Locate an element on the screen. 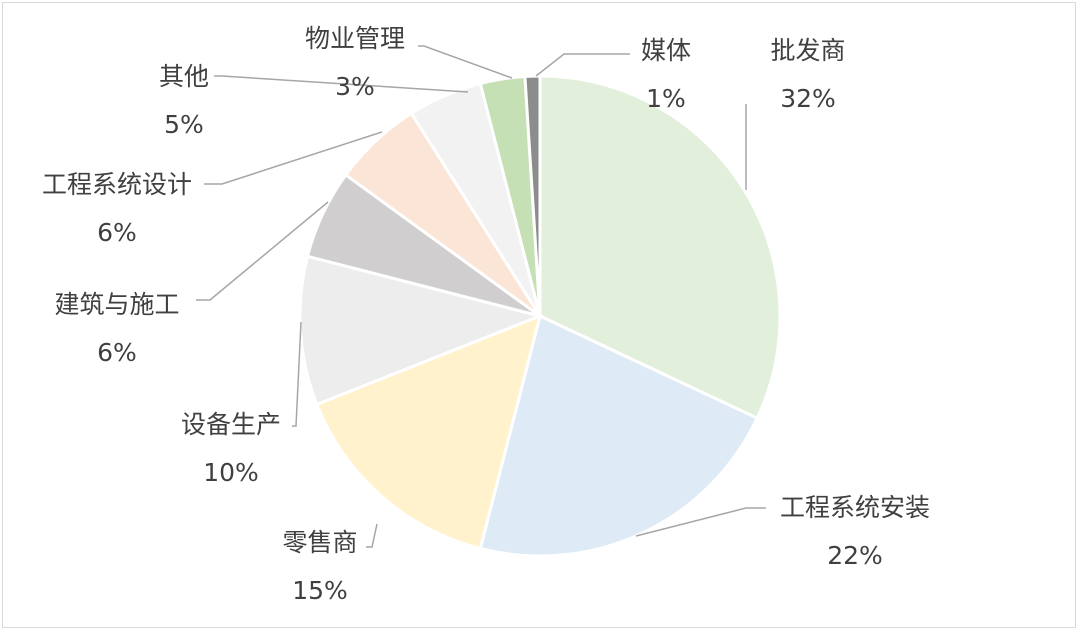  slice-percent-1: 22% is located at coordinates (855, 555).